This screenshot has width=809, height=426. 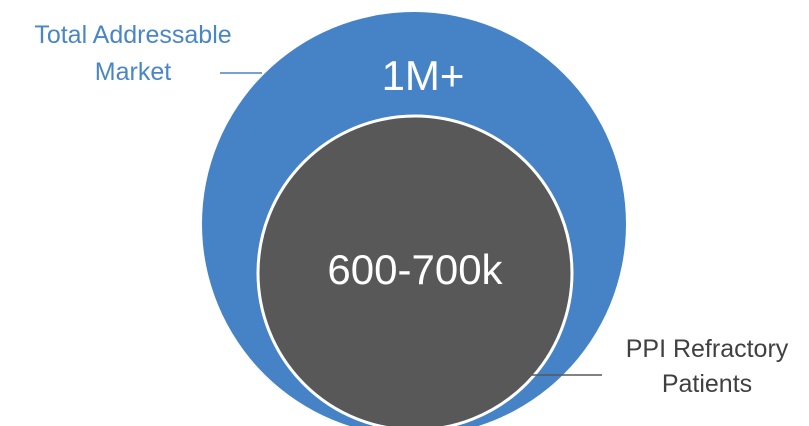 What do you see at coordinates (707, 384) in the screenshot?
I see `inner-circle-label-line2: Patients` at bounding box center [707, 384].